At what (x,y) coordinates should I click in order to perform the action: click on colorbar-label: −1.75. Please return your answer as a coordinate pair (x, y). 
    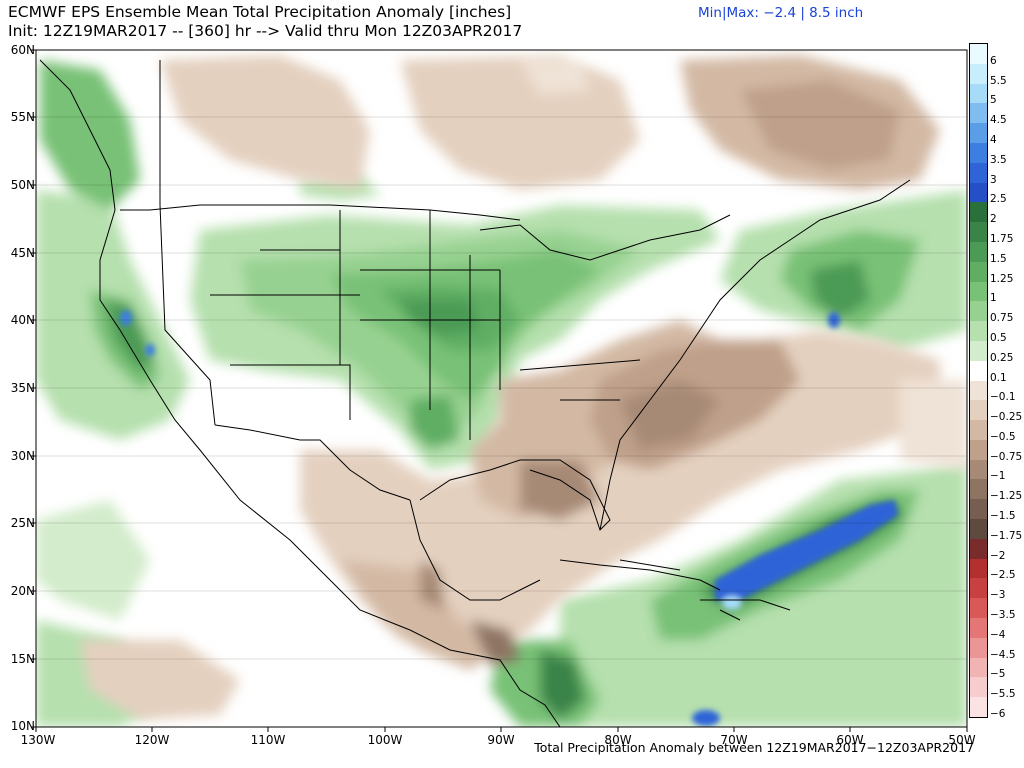
    Looking at the image, I should click on (1006, 535).